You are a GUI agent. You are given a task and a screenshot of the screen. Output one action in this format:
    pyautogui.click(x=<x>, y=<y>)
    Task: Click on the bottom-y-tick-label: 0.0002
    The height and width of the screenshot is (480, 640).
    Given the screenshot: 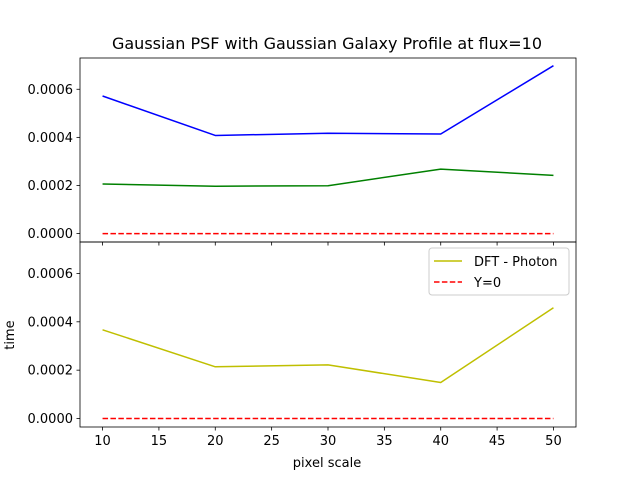 What is the action you would take?
    pyautogui.click(x=51, y=371)
    